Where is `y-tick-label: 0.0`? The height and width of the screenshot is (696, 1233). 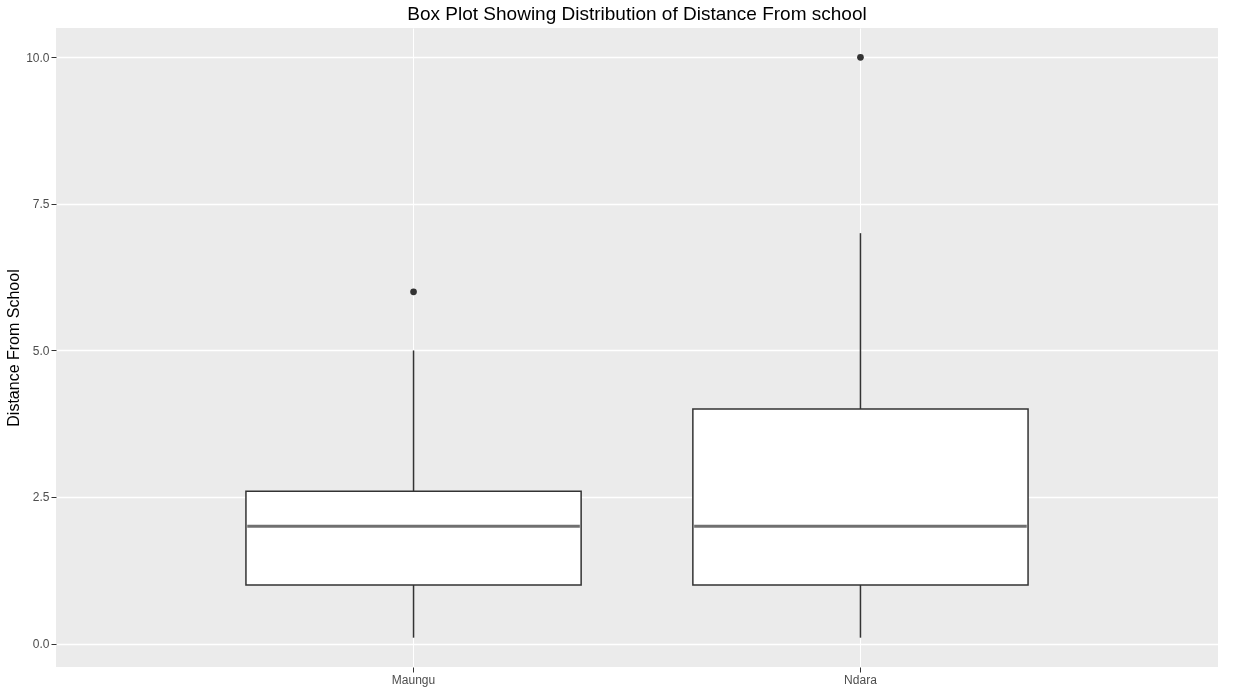
y-tick-label: 0.0 is located at coordinates (41, 644).